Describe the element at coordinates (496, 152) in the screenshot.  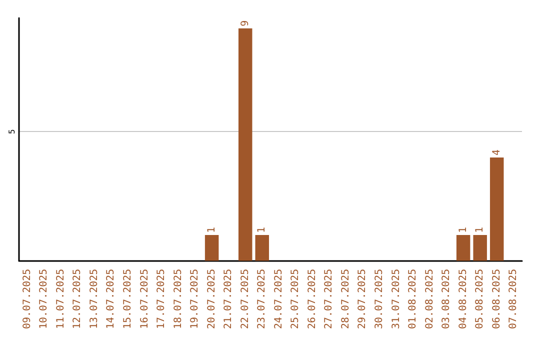
I see `data-label: 4` at that location.